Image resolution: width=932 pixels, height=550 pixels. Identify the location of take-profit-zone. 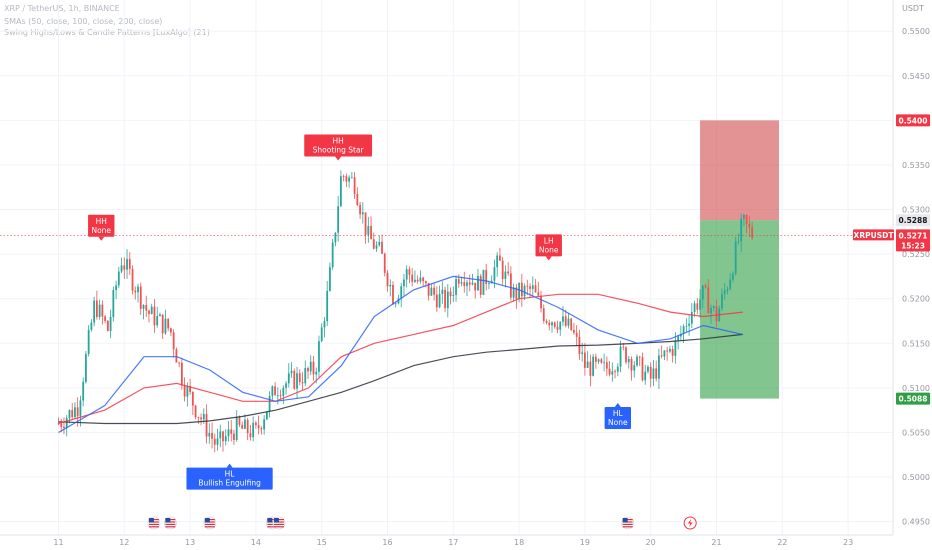
(740, 309).